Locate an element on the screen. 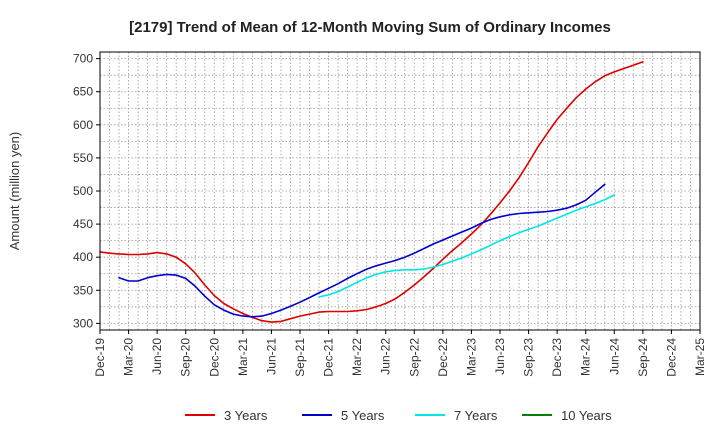  x-tick-label: Jun-22 is located at coordinates (386, 356).